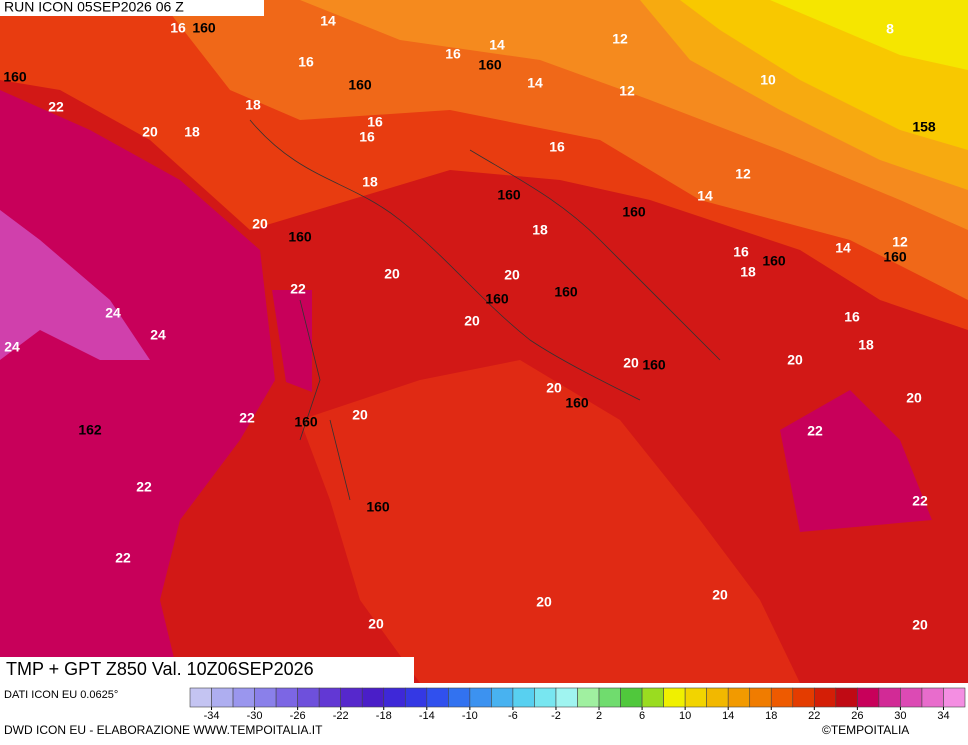 The height and width of the screenshot is (745, 968). I want to click on run-box, so click(132, 8).